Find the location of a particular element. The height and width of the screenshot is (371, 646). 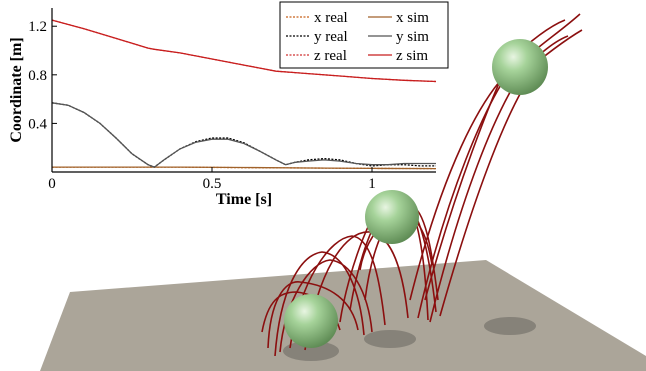

legend-label: y real is located at coordinates (331, 37).